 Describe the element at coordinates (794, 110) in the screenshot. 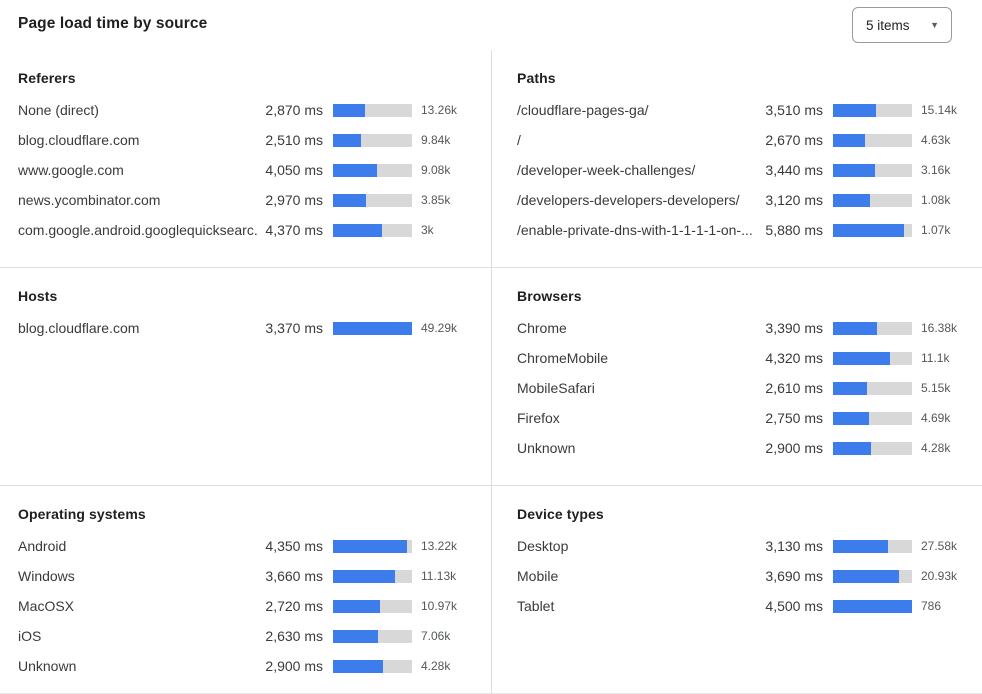

I see `row-load-time: 3,510 ms` at that location.